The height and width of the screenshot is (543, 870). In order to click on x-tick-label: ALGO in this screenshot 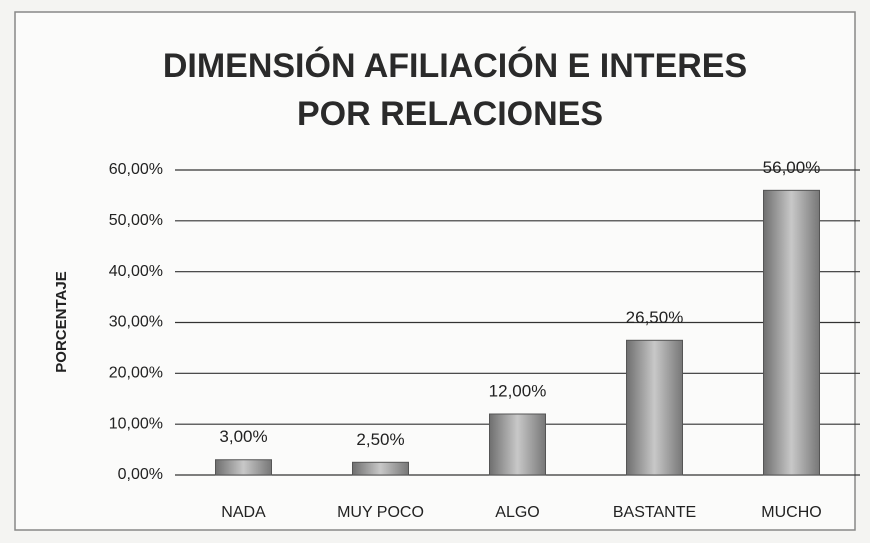, I will do `click(517, 512)`.